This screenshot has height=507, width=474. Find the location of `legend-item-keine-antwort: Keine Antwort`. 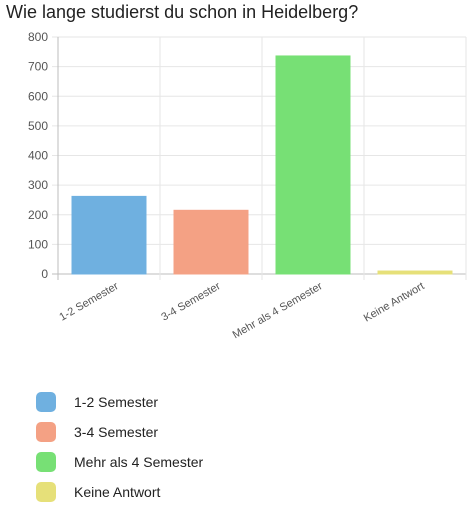

legend-item-keine-antwort: Keine Antwort is located at coordinates (119, 492).